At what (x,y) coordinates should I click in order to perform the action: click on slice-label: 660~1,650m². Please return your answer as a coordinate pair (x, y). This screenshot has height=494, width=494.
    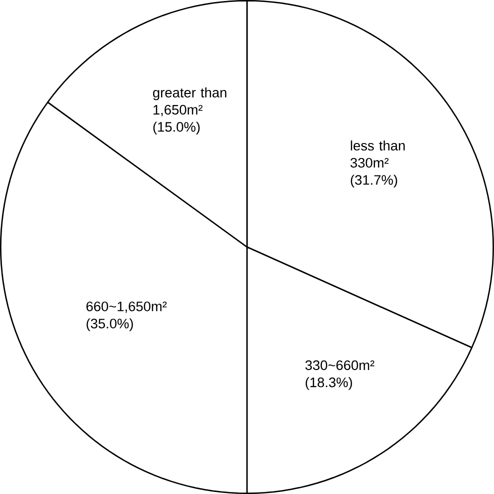
    Looking at the image, I should click on (126, 307).